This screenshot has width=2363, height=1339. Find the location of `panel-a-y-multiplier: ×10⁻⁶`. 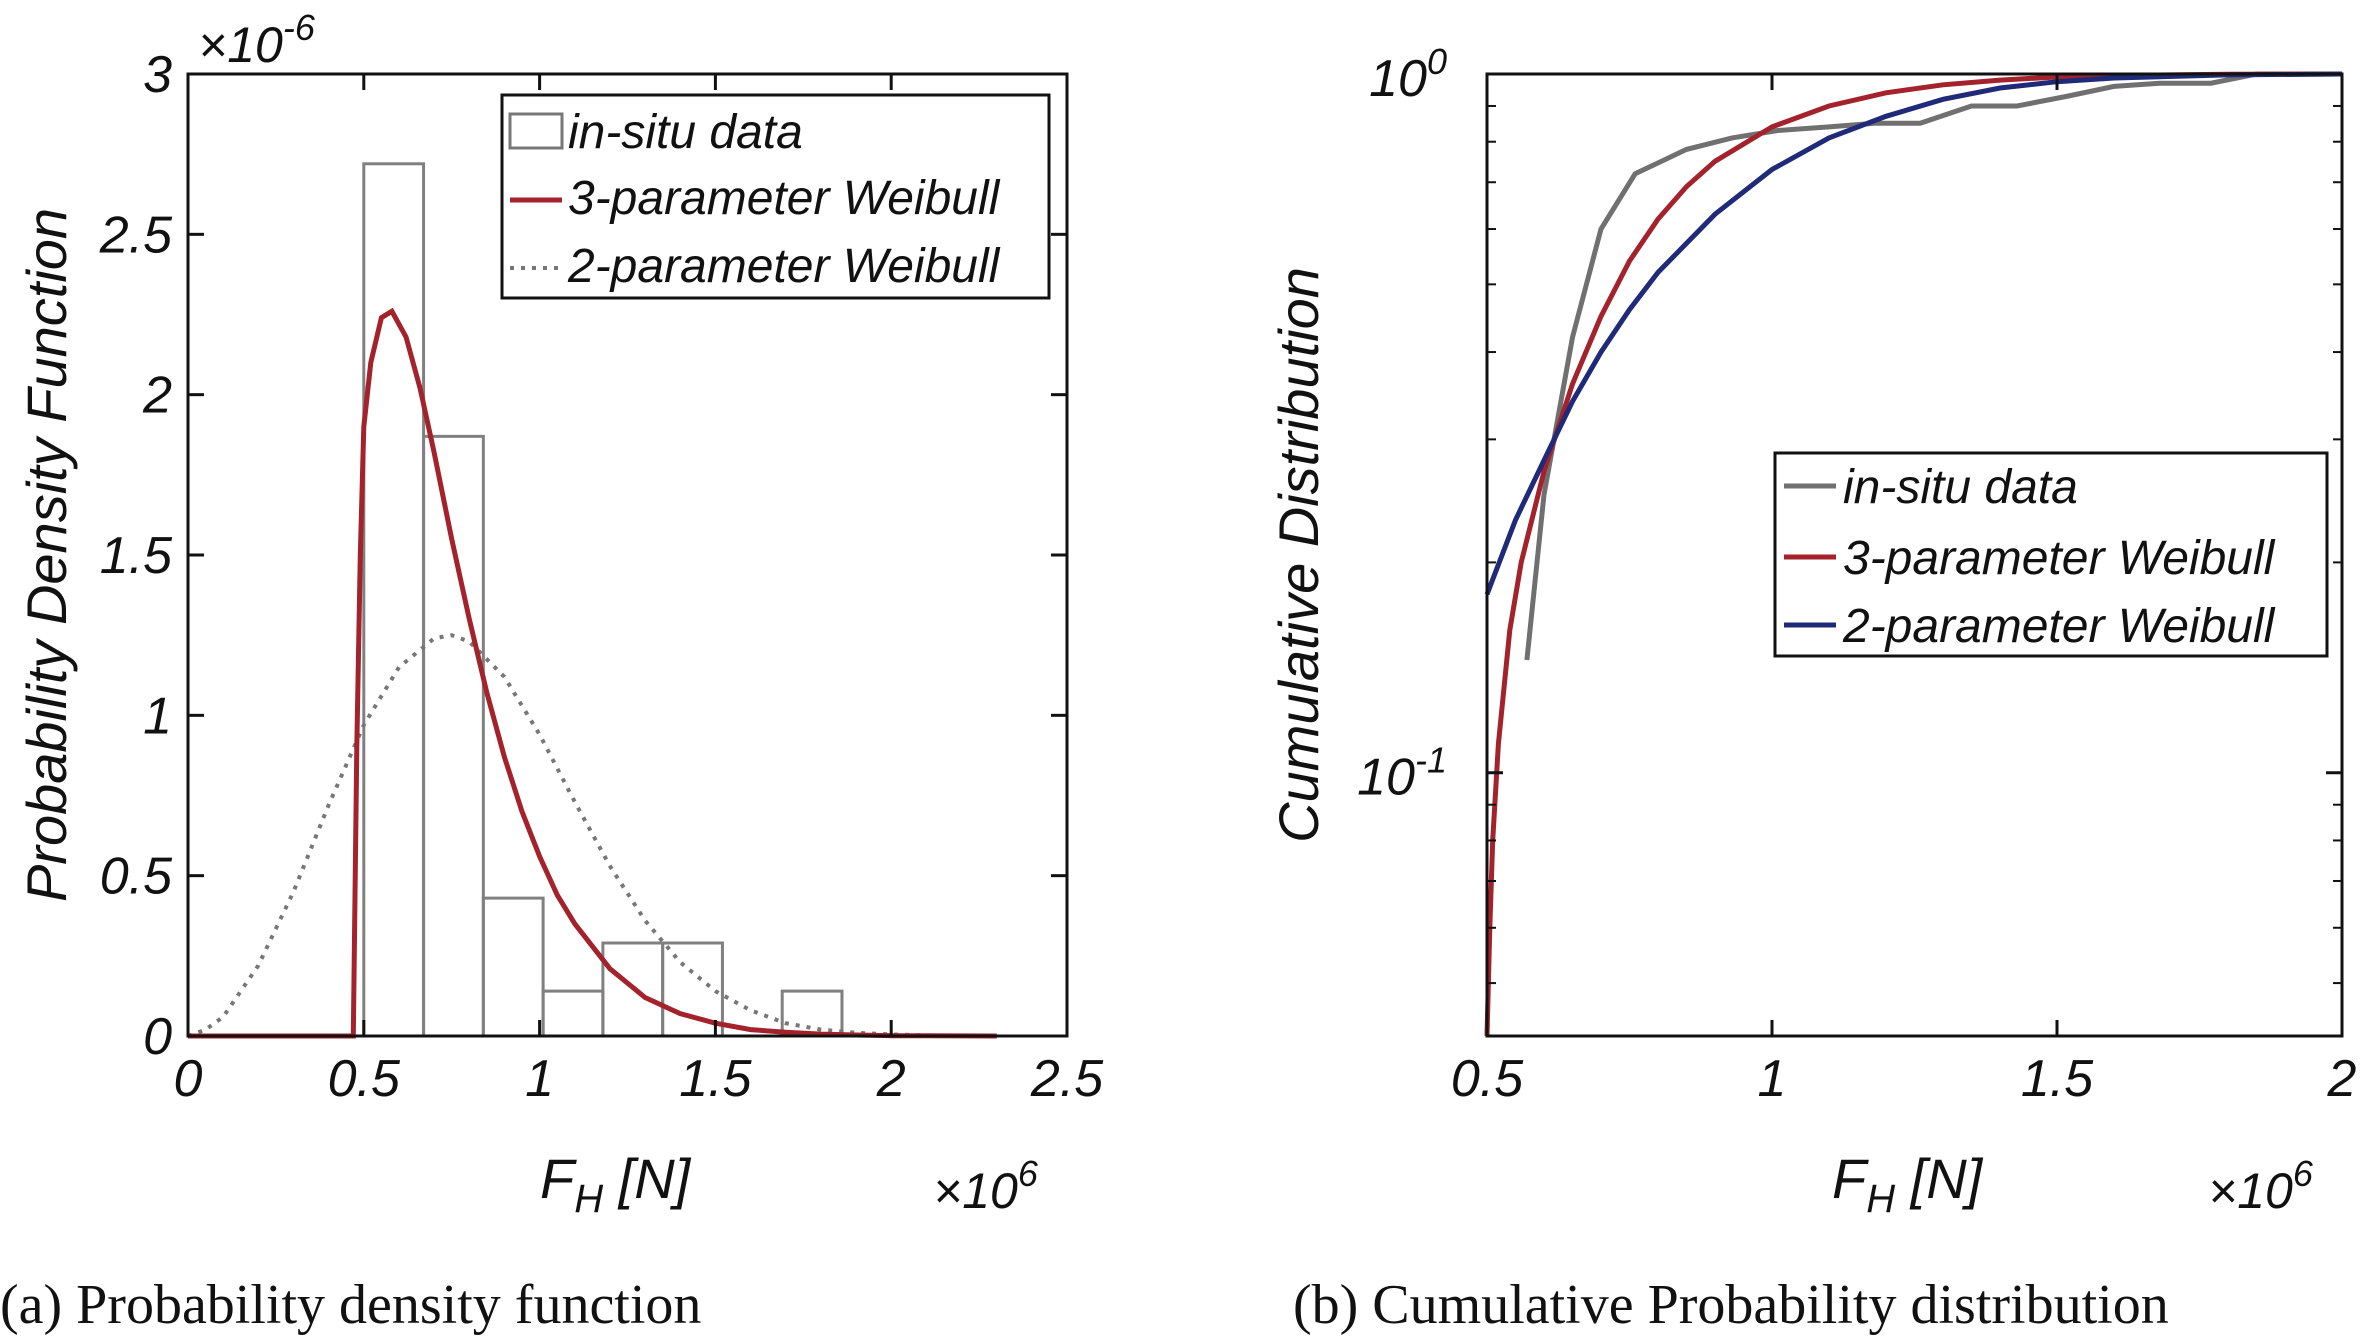

panel-a-y-multiplier: ×10⁻⁶ is located at coordinates (257, 40).